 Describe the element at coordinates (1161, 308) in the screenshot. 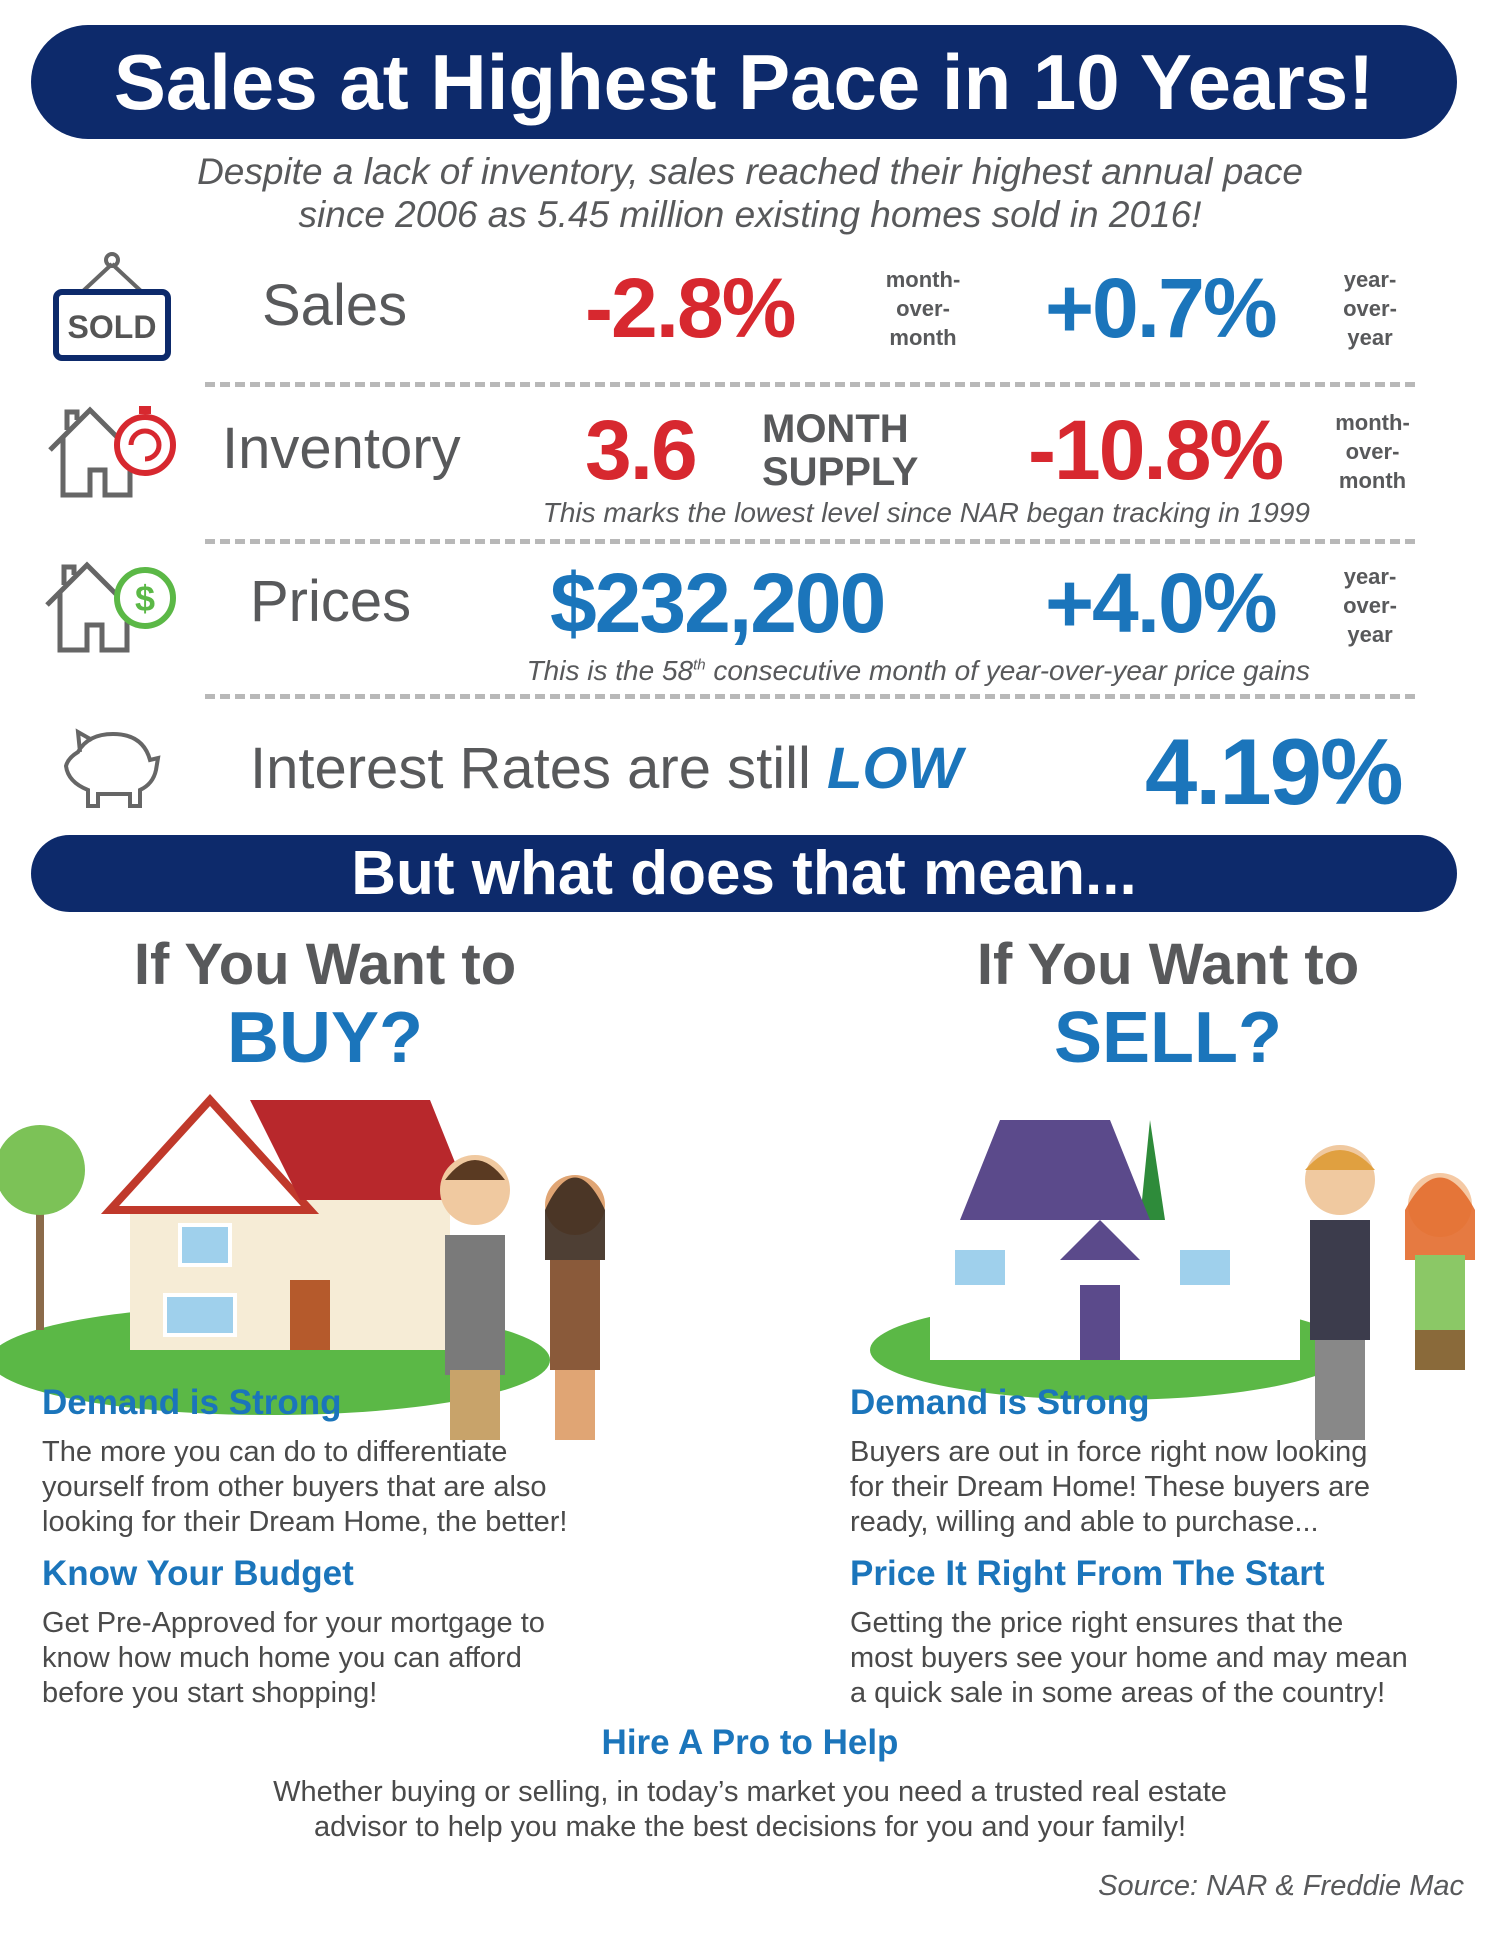

I see `sales-yoy-value: +0.7%` at that location.